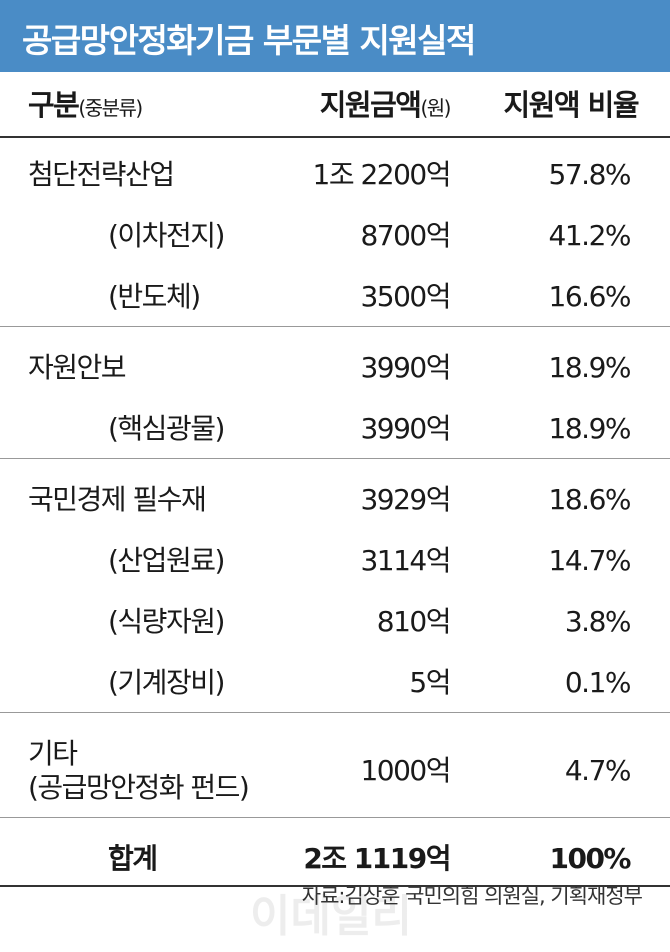 The height and width of the screenshot is (952, 670). I want to click on column-label: 구분, so click(54, 105).